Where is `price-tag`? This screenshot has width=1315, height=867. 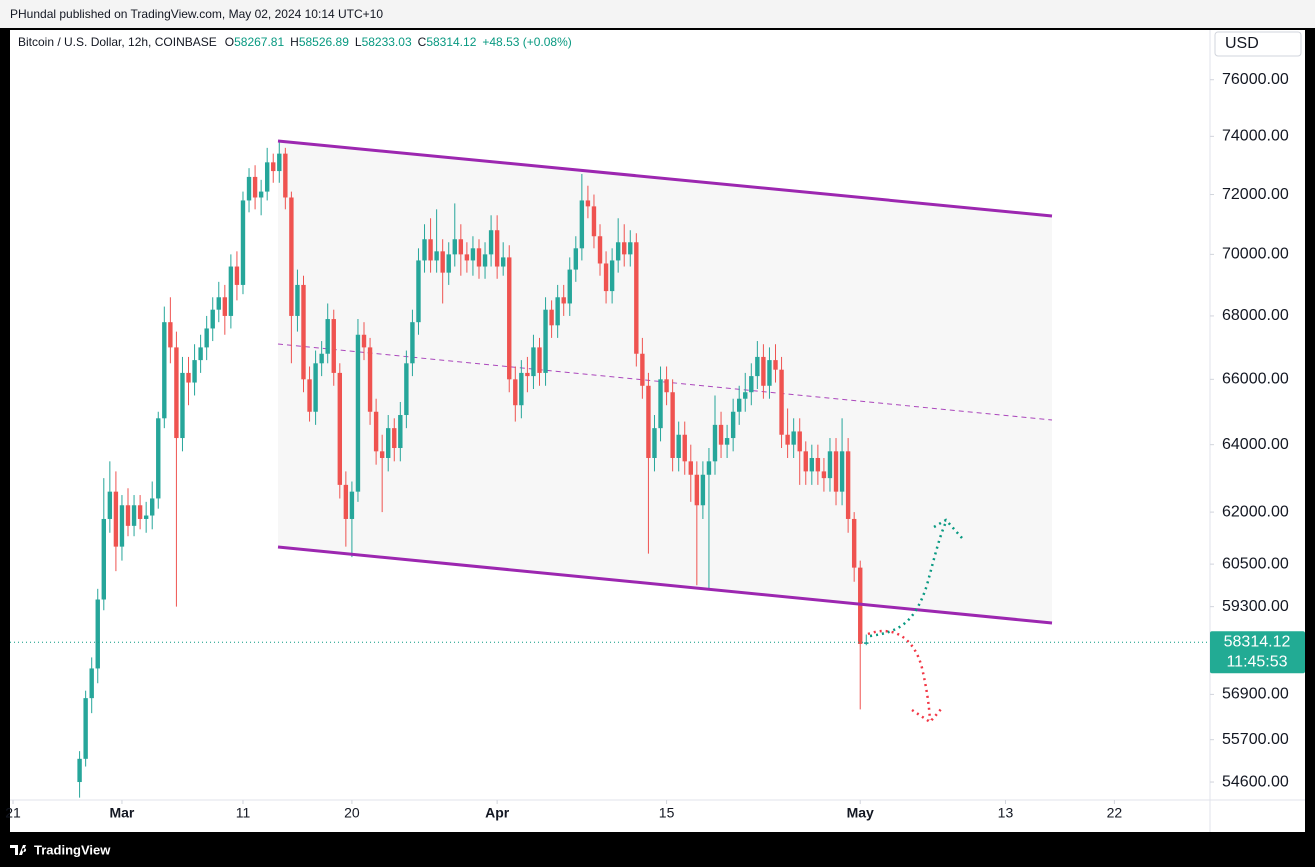
price-tag is located at coordinates (1257, 652).